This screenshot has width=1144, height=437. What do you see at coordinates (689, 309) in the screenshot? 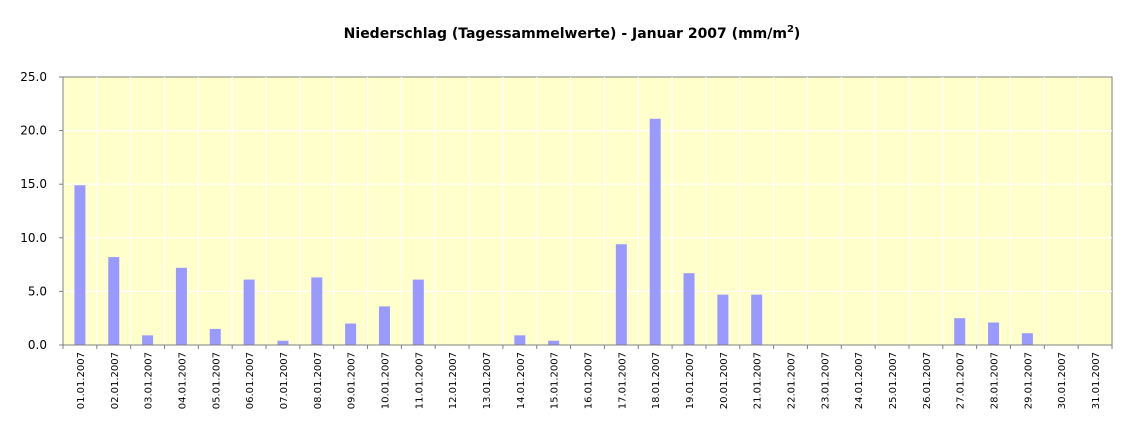
I see `bar-19.01.2007` at bounding box center [689, 309].